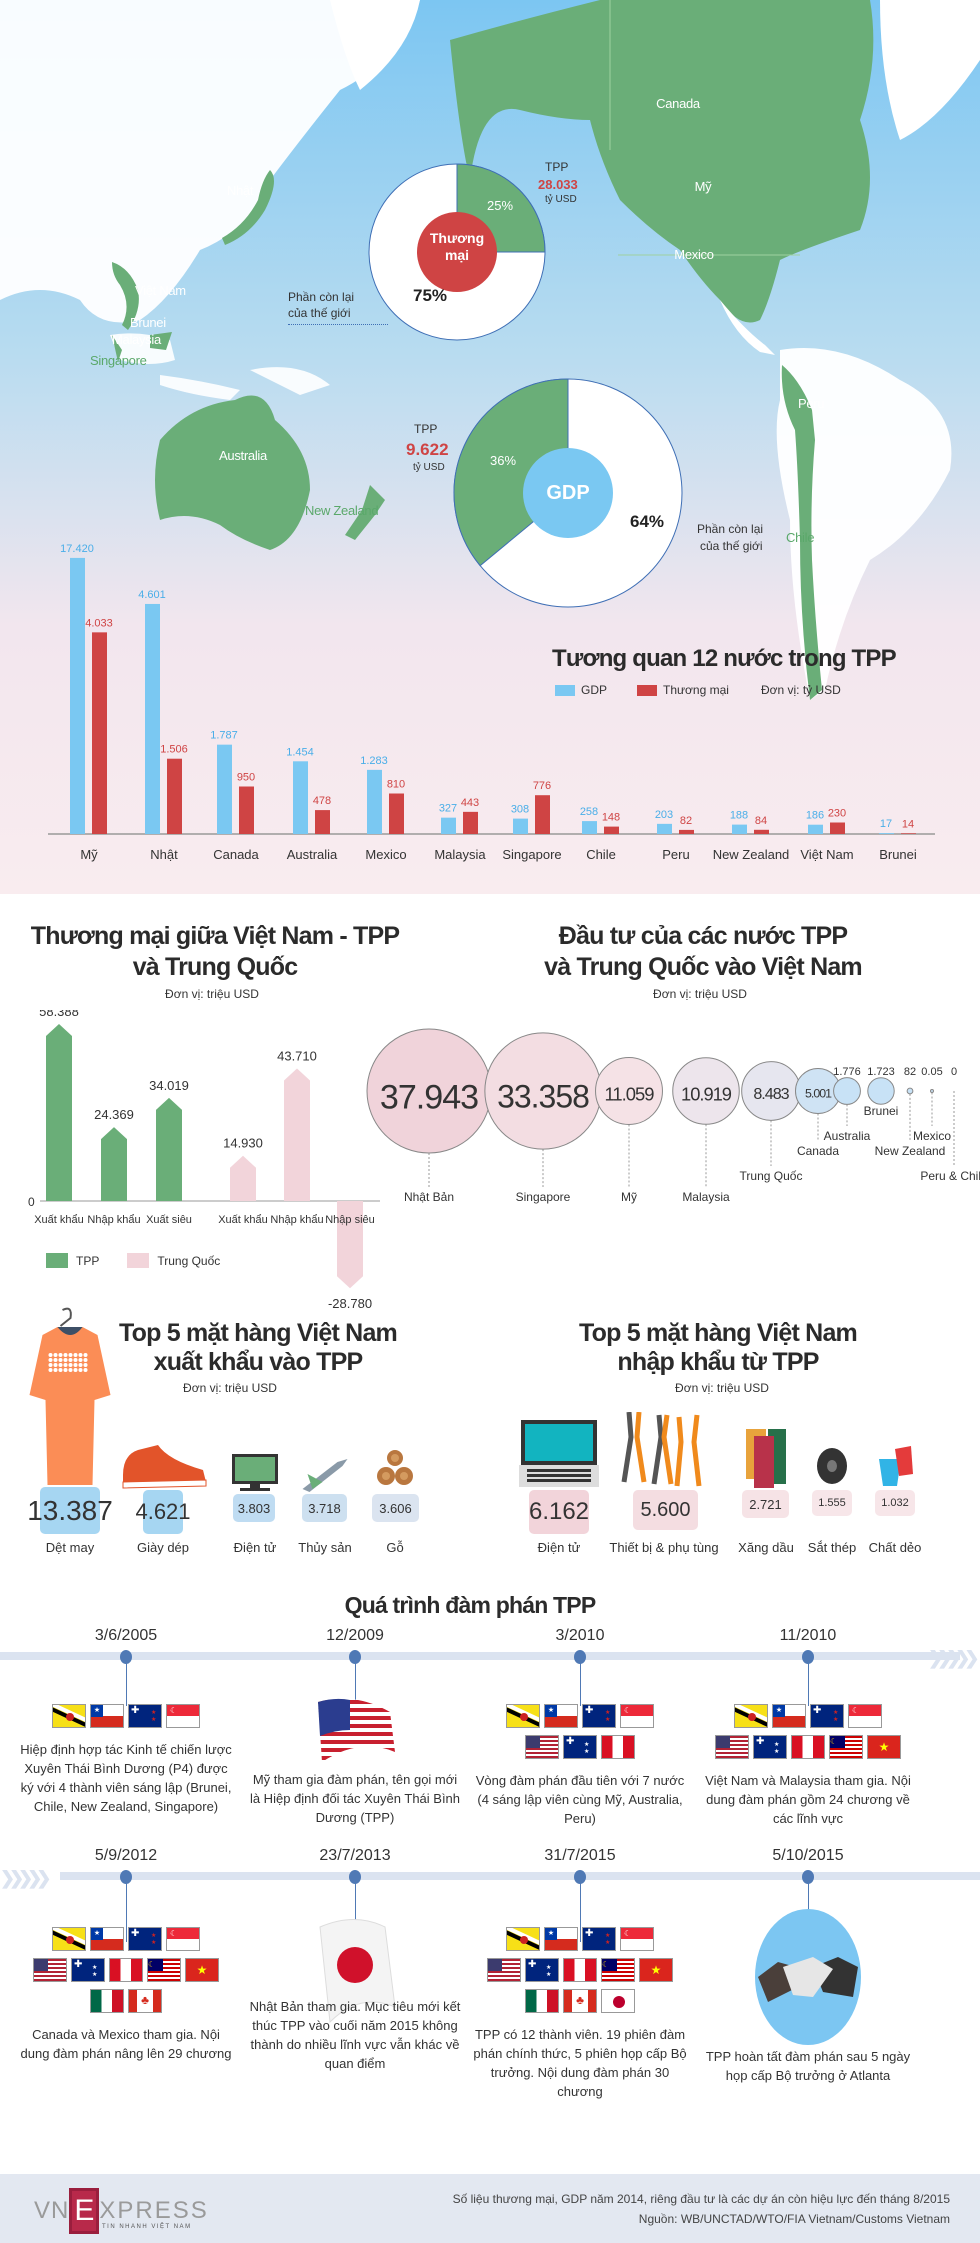  I want to click on trade-rest-label-1: Phần còn lại, so click(321, 297).